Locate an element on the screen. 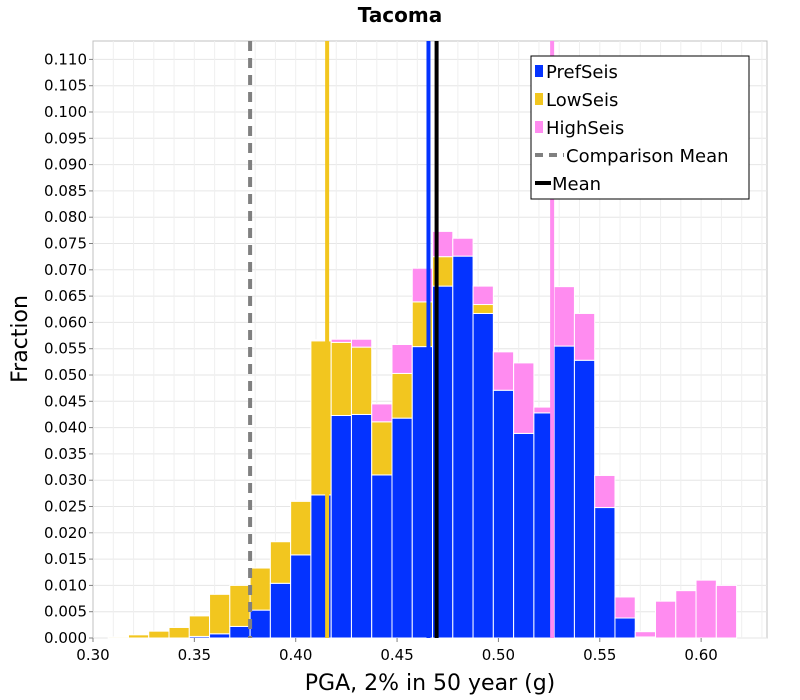 The height and width of the screenshot is (700, 800). x-axis-label: PGA, 2% in 50 year (g) is located at coordinates (430, 683).